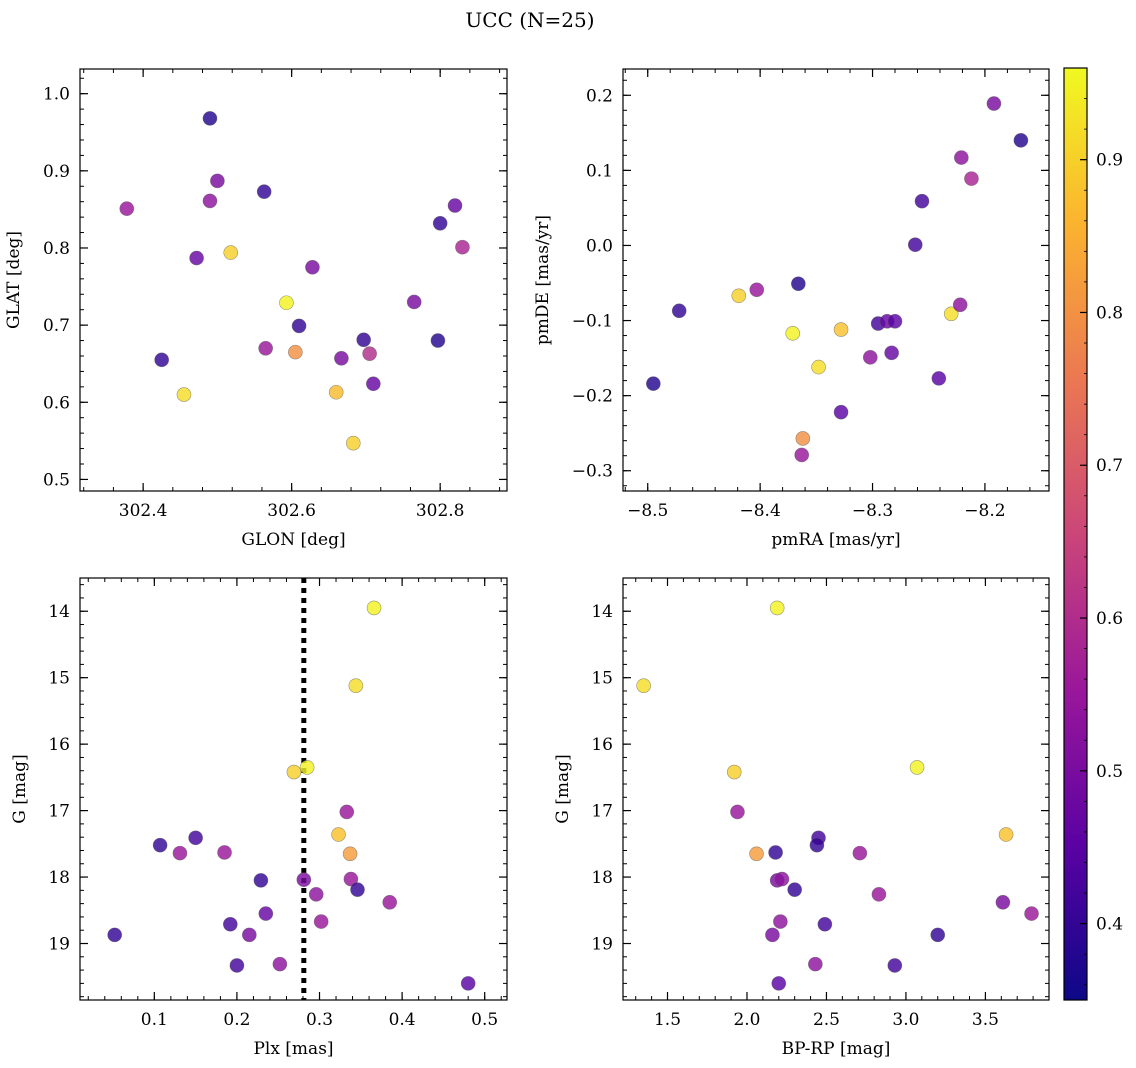 The height and width of the screenshot is (1068, 1136). Describe the element at coordinates (836, 1049) in the screenshot. I see `x-axis-label: BP-RP [mag]` at that location.